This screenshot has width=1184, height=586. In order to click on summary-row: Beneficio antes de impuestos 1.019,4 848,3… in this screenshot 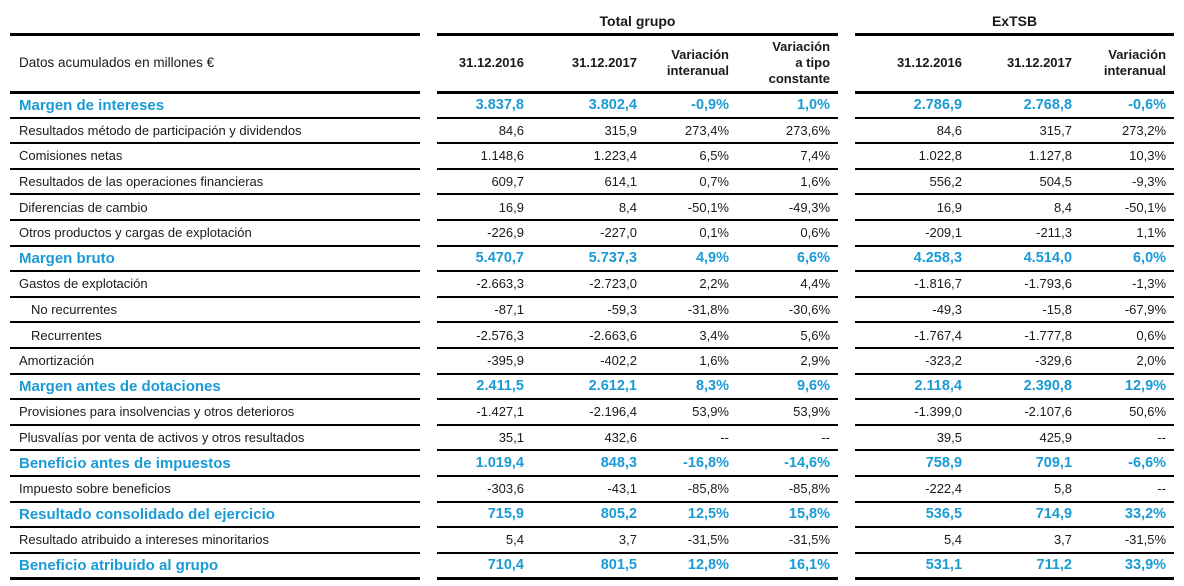, I will do `click(592, 463)`.